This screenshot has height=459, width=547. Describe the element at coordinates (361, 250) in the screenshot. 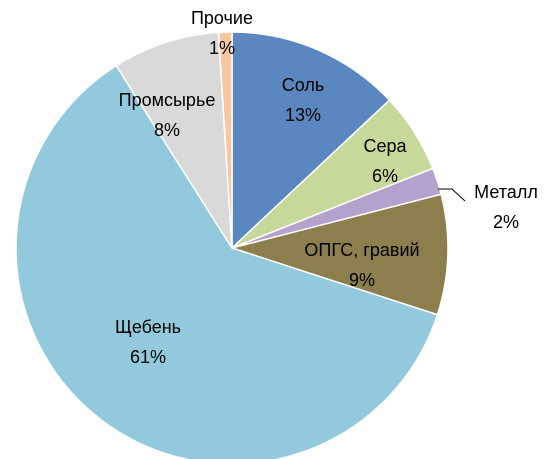

I see `slice-label: ОПГС, гравий` at that location.